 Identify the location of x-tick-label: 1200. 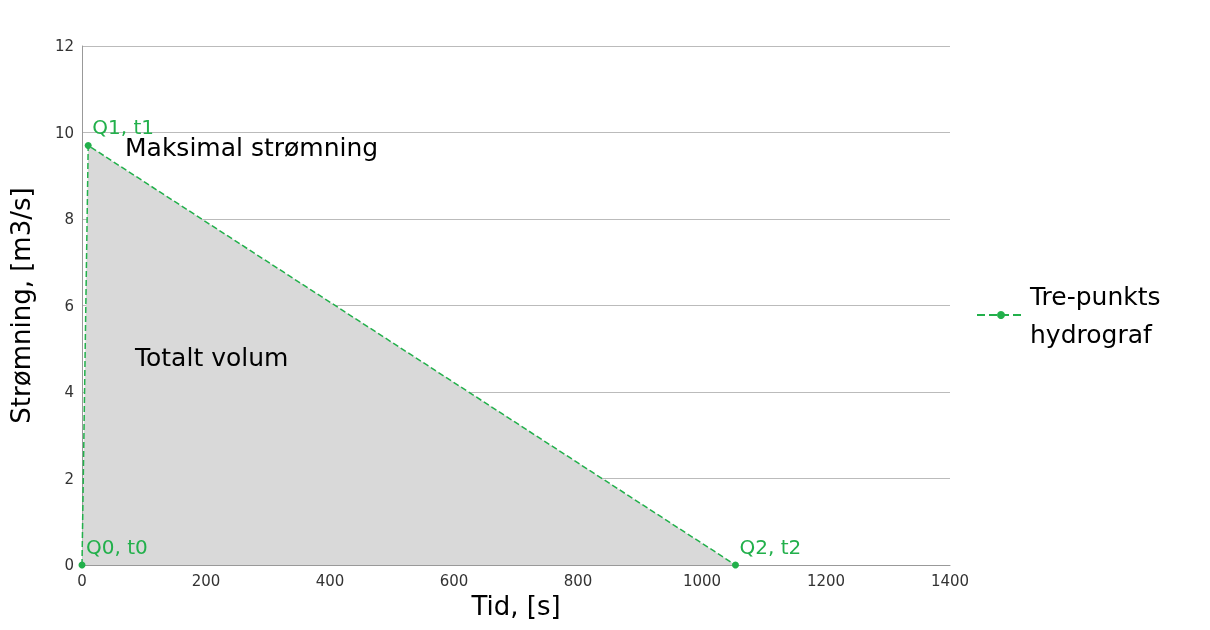
(826, 580).